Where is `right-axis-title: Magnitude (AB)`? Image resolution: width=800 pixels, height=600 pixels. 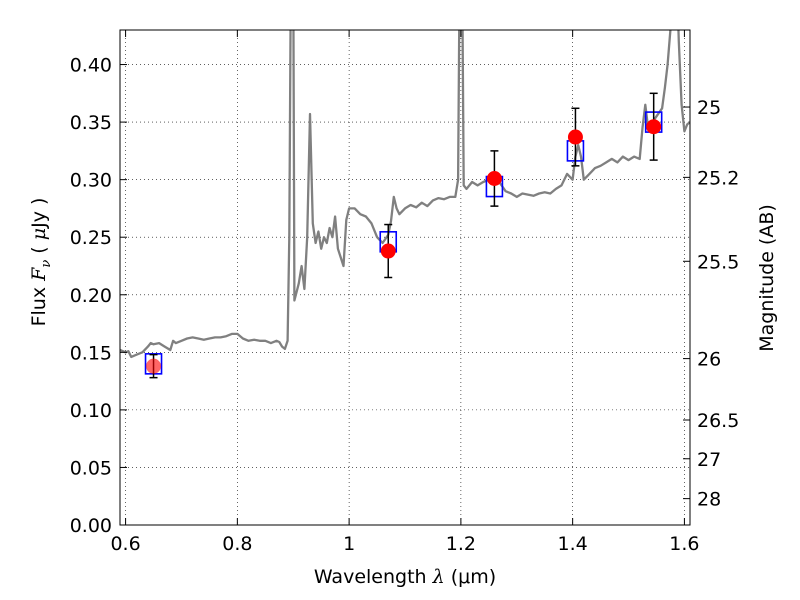 right-axis-title: Magnitude (AB) is located at coordinates (767, 278).